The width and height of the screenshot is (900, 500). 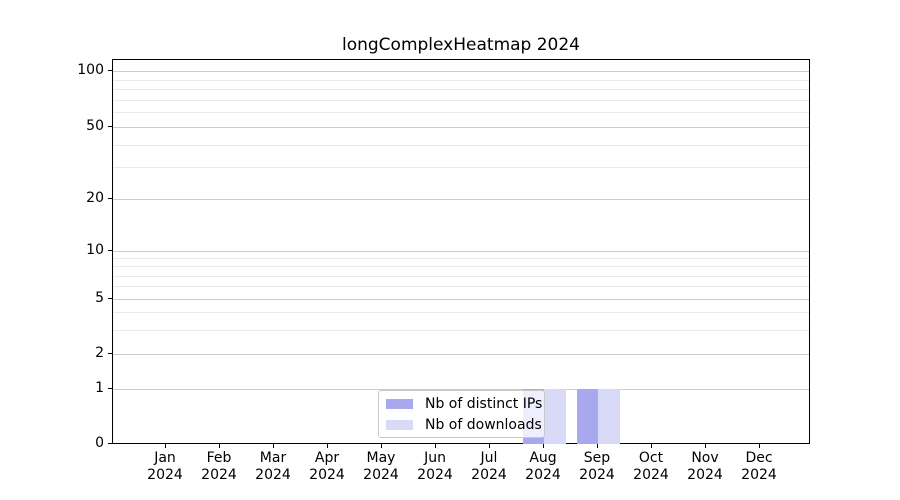 I want to click on x-tick-label: Sep 2024, so click(x=597, y=467).